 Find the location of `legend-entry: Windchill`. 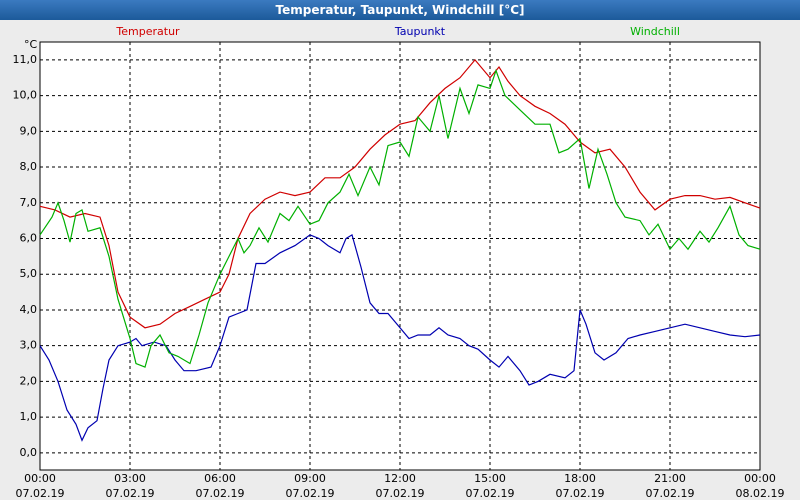

legend-entry: Windchill is located at coordinates (655, 31).